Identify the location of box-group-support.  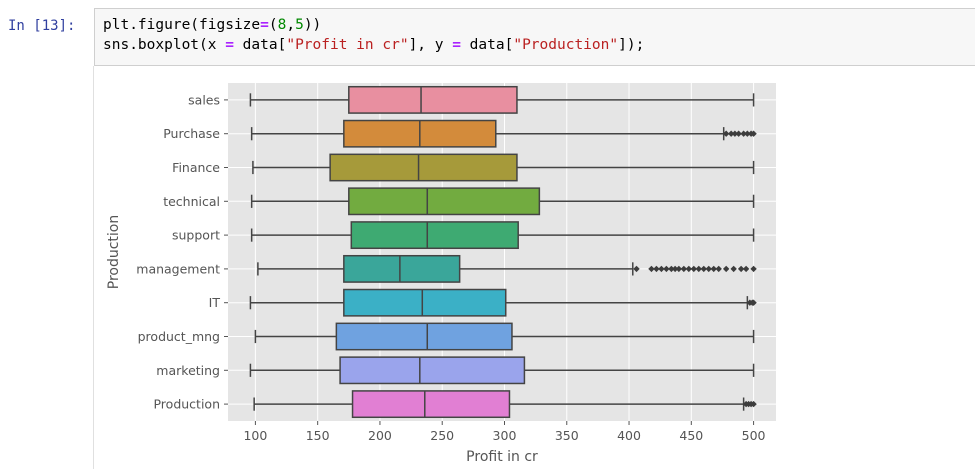
(502, 235).